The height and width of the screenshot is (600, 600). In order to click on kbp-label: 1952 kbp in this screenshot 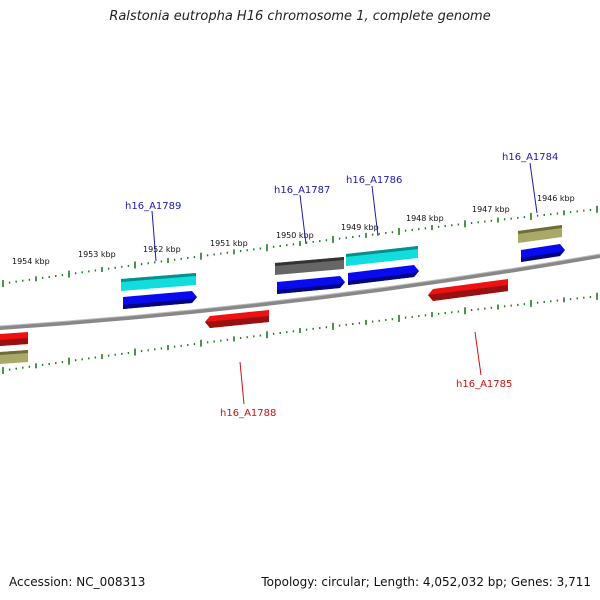, I will do `click(162, 249)`.